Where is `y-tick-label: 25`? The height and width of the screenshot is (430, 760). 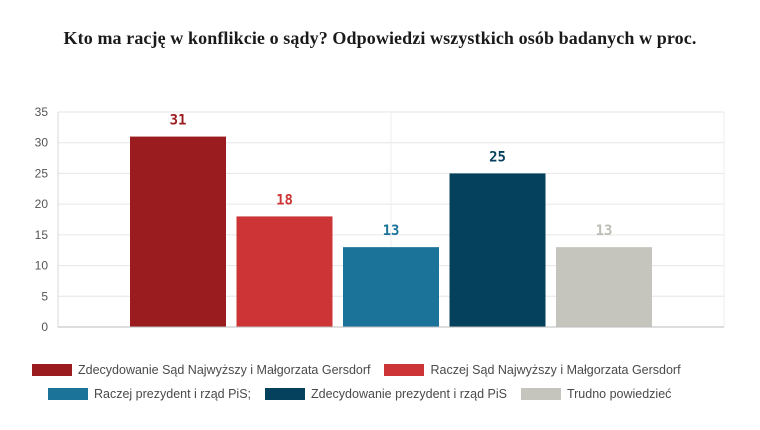 y-tick-label: 25 is located at coordinates (42, 173).